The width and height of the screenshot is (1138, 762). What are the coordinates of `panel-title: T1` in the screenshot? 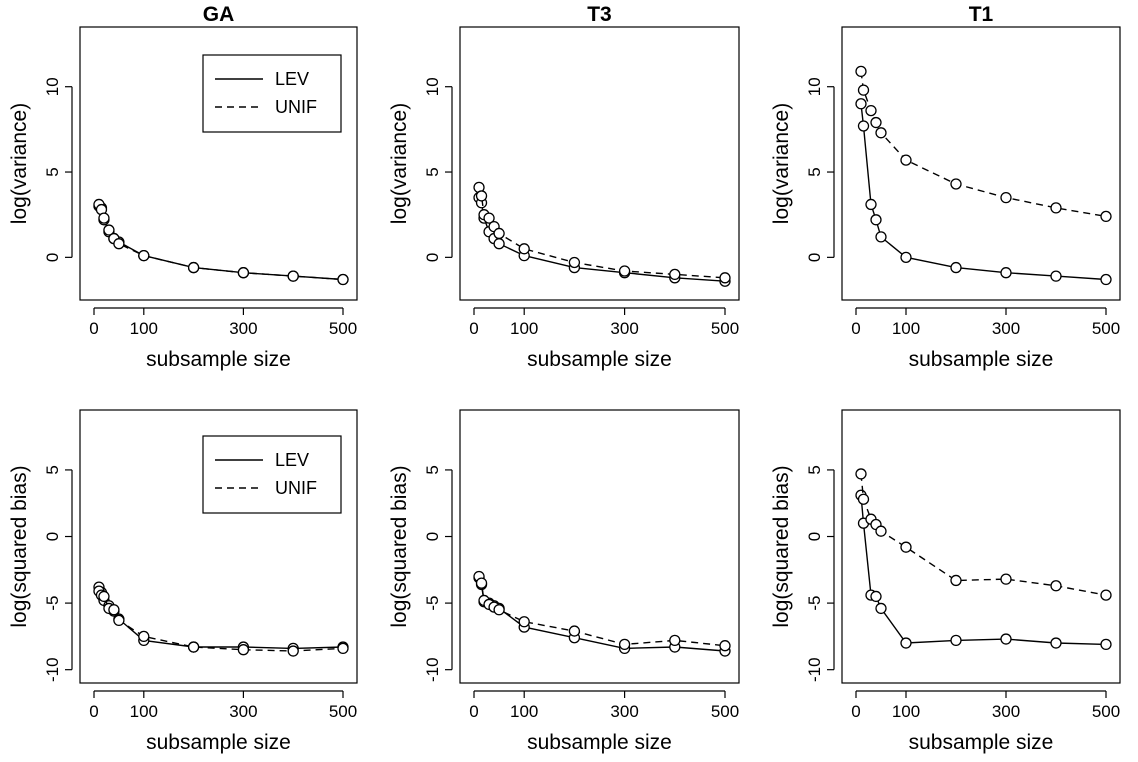 It's located at (981, 14).